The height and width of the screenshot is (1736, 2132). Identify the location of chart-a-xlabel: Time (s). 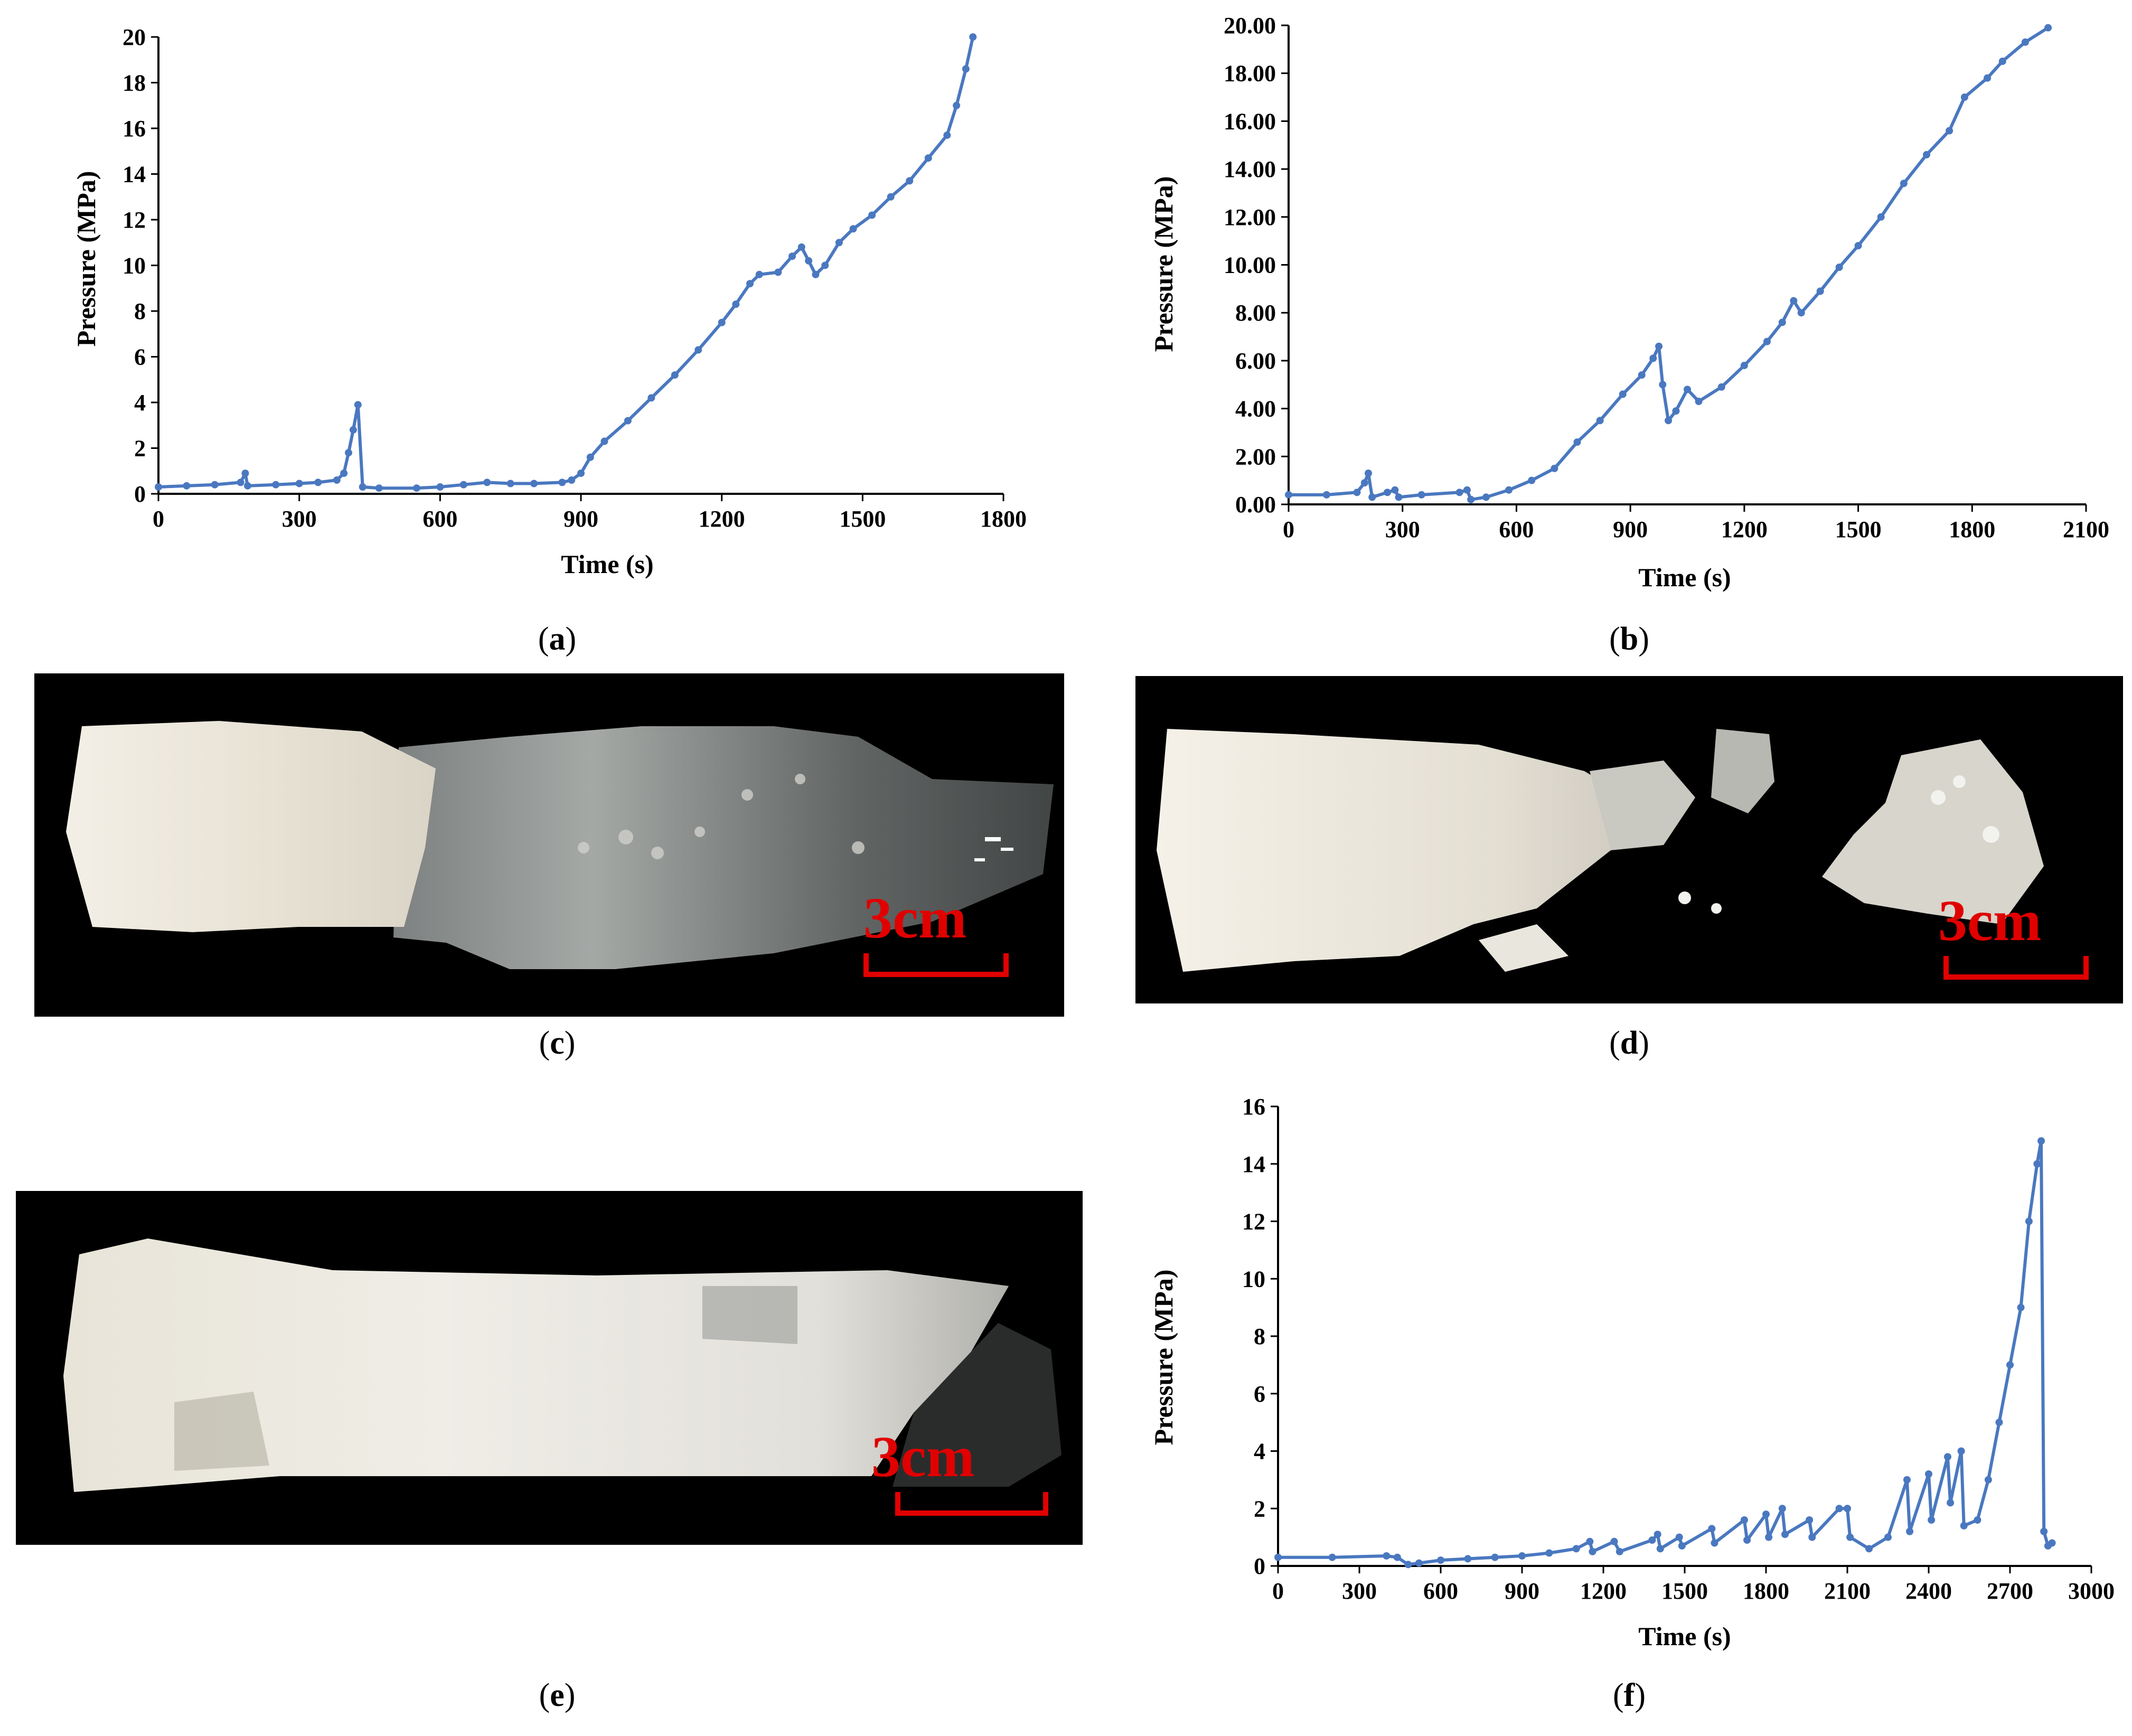
(607, 564).